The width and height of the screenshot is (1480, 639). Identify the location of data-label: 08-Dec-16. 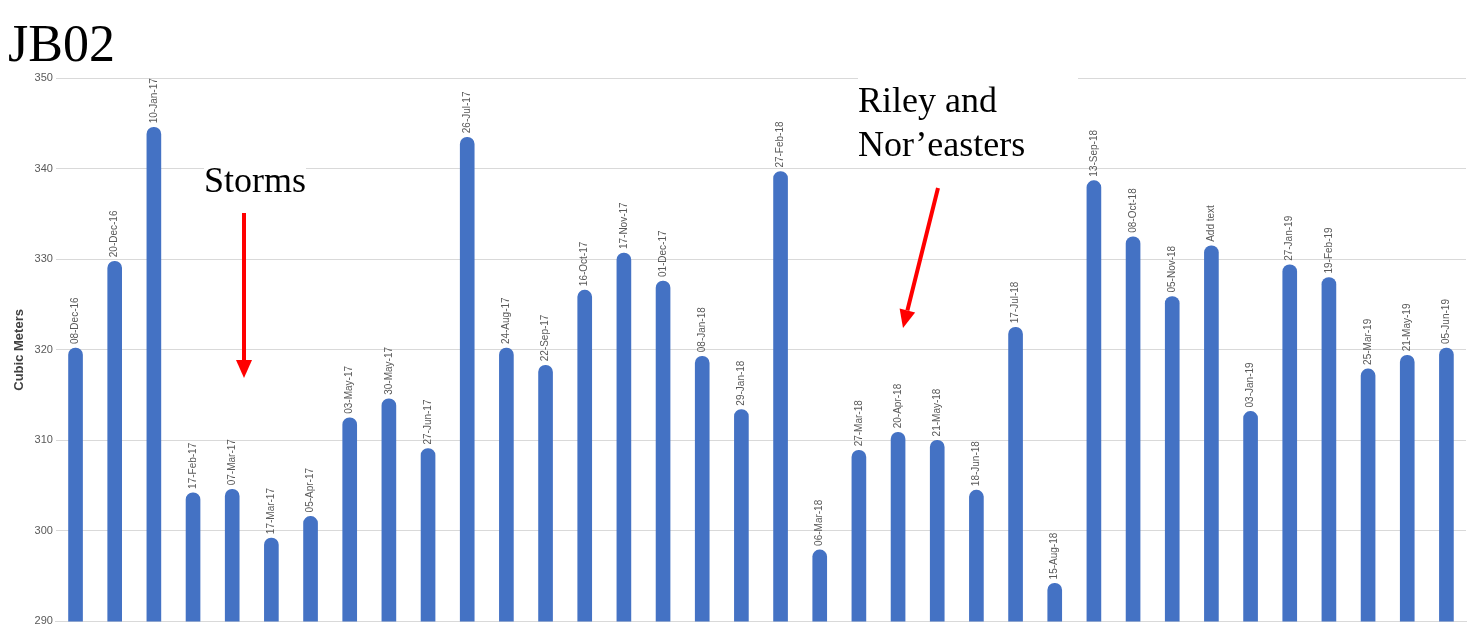
(75, 320).